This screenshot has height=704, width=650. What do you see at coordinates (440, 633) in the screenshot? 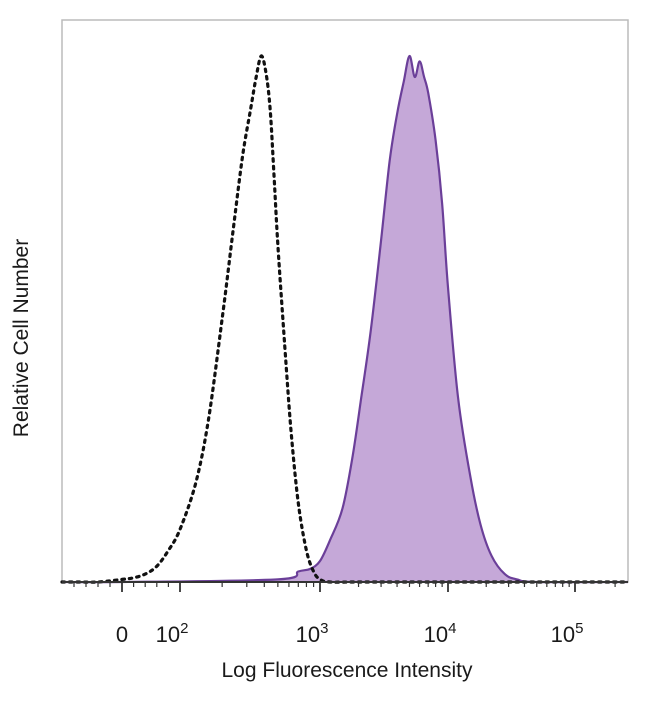
I see `x-tick-label: 10⁴` at bounding box center [440, 633].